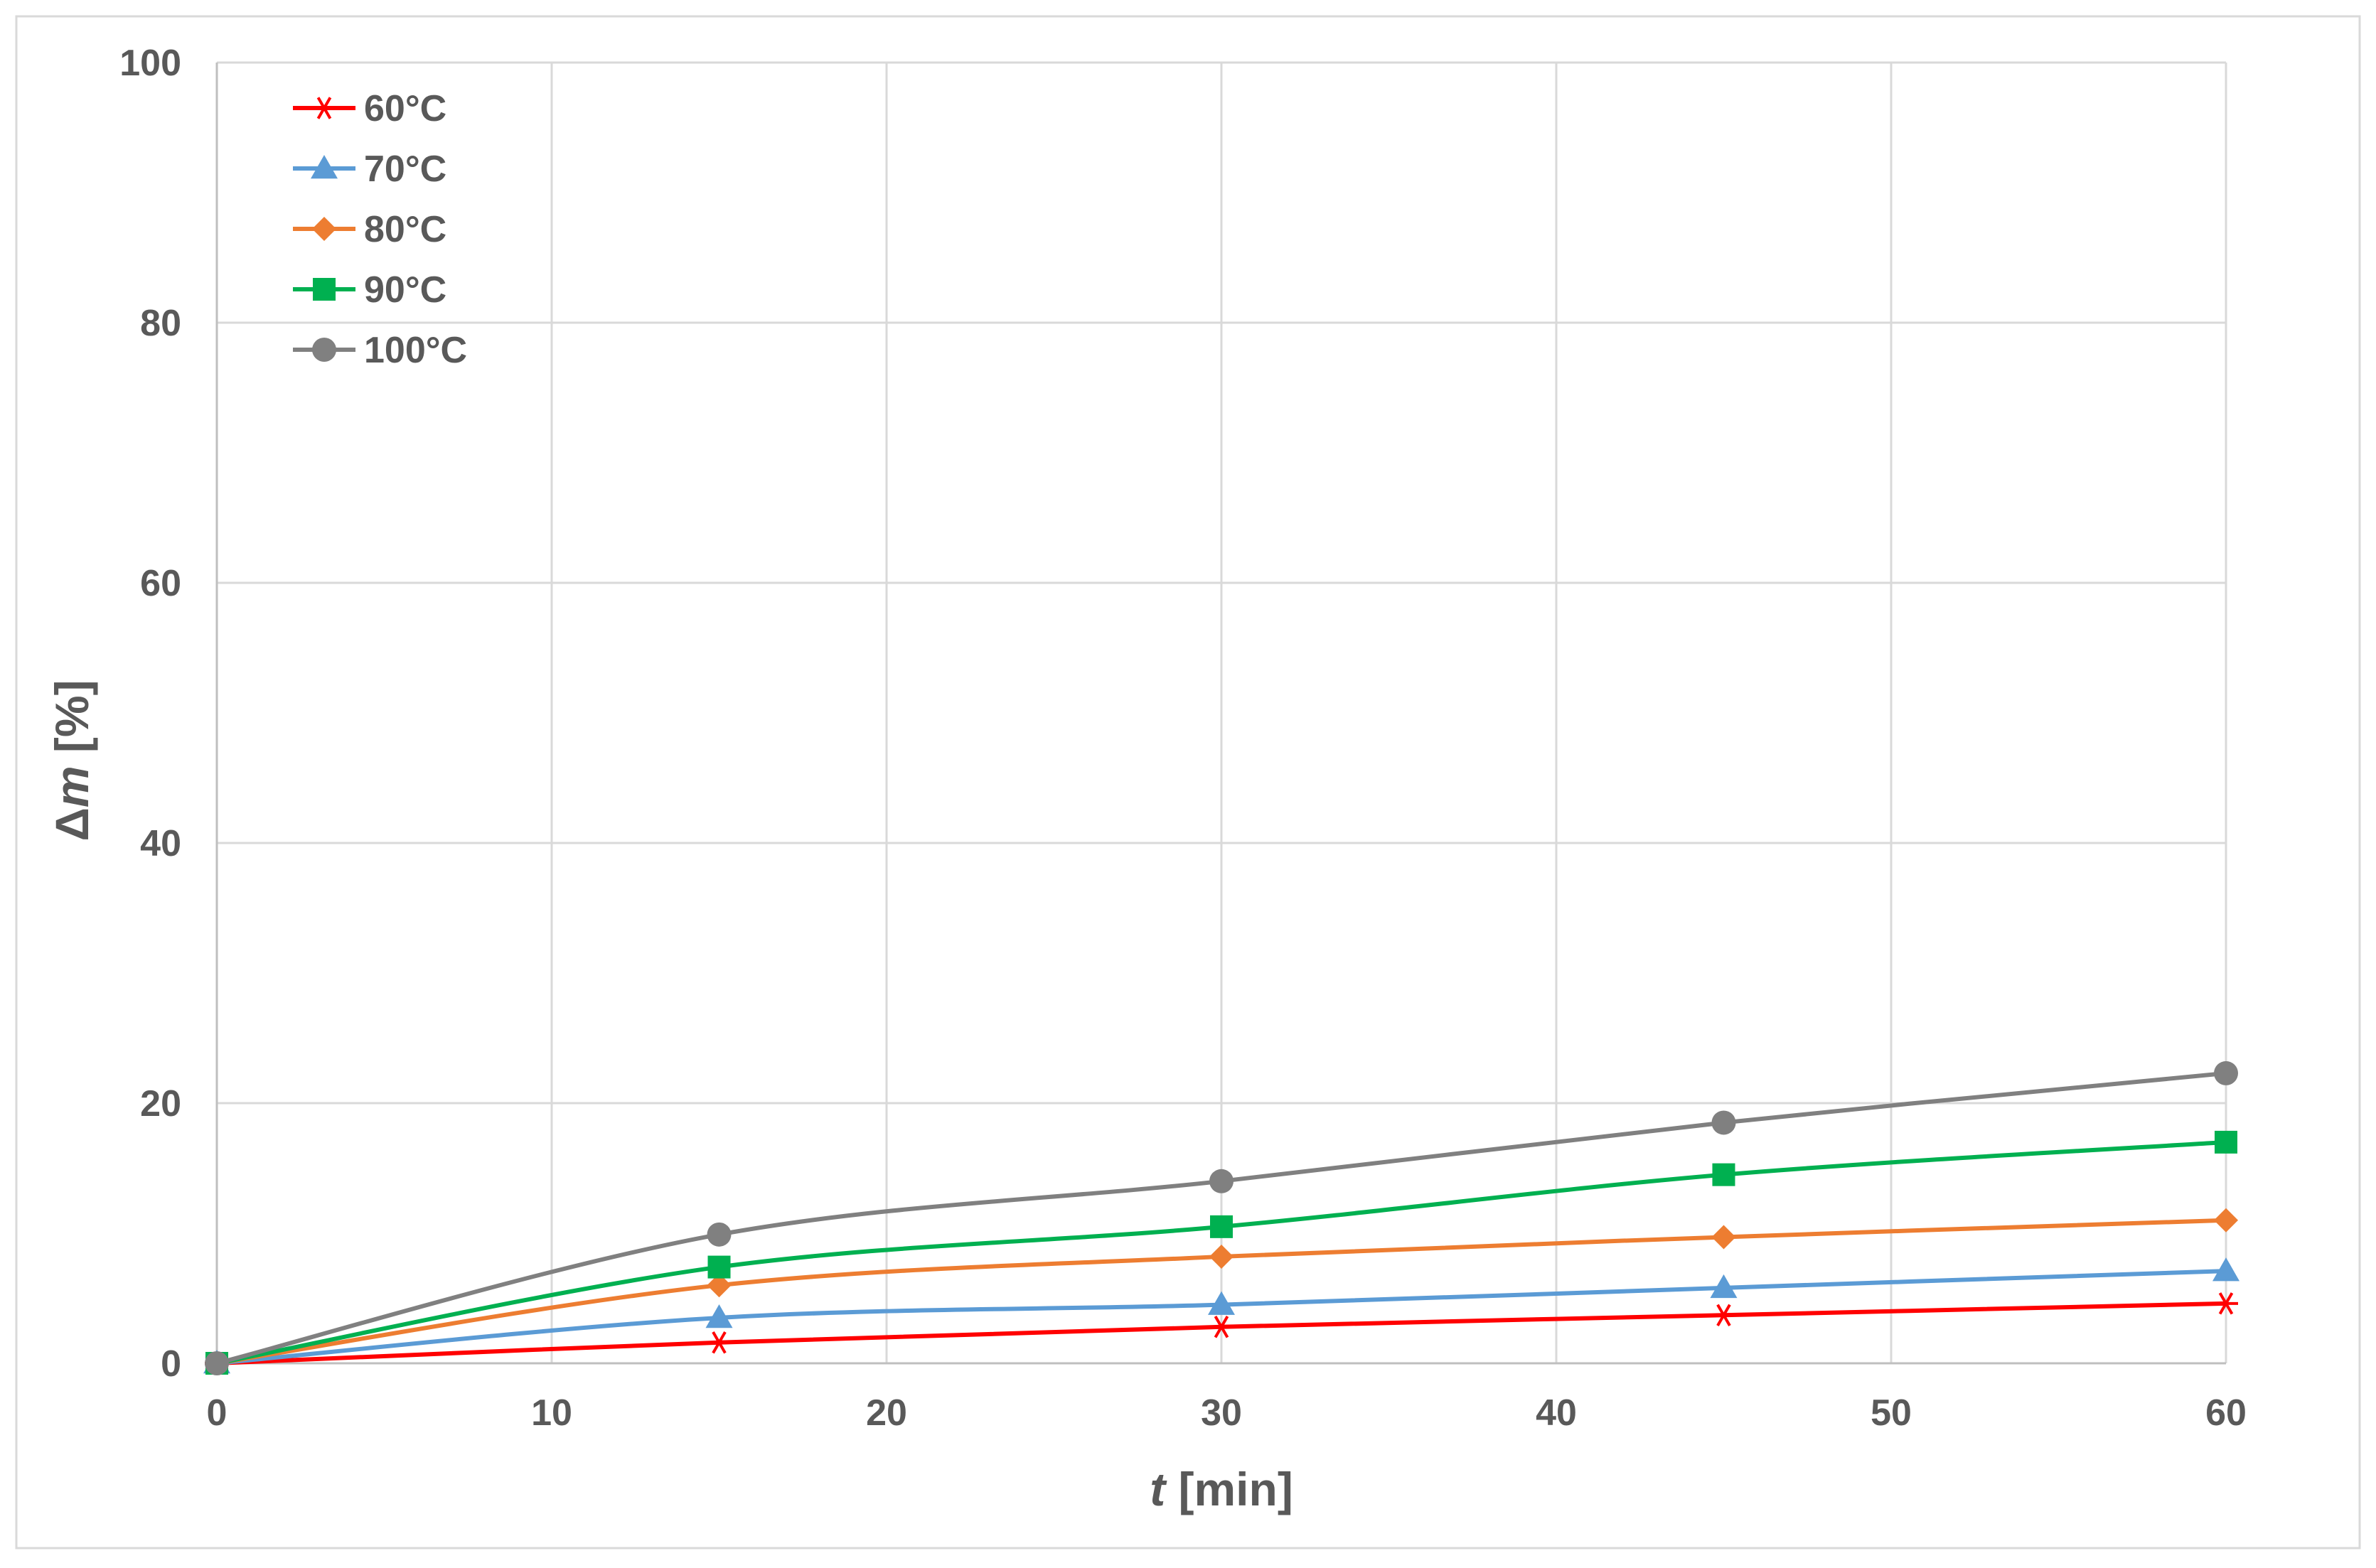  I want to click on x-axis-label-unit: [min], so click(1229, 1489).